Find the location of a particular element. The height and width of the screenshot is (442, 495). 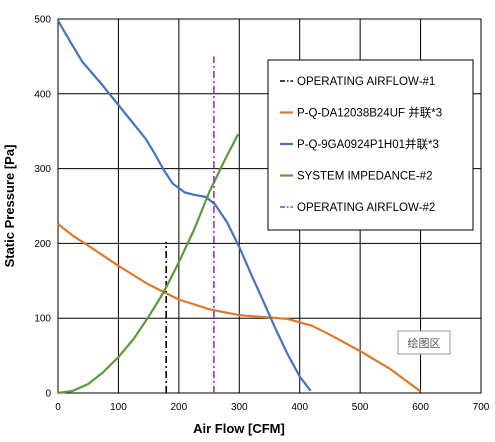

legend-label: P-Q-DA12038B24UF 并联*3 is located at coordinates (369, 113).